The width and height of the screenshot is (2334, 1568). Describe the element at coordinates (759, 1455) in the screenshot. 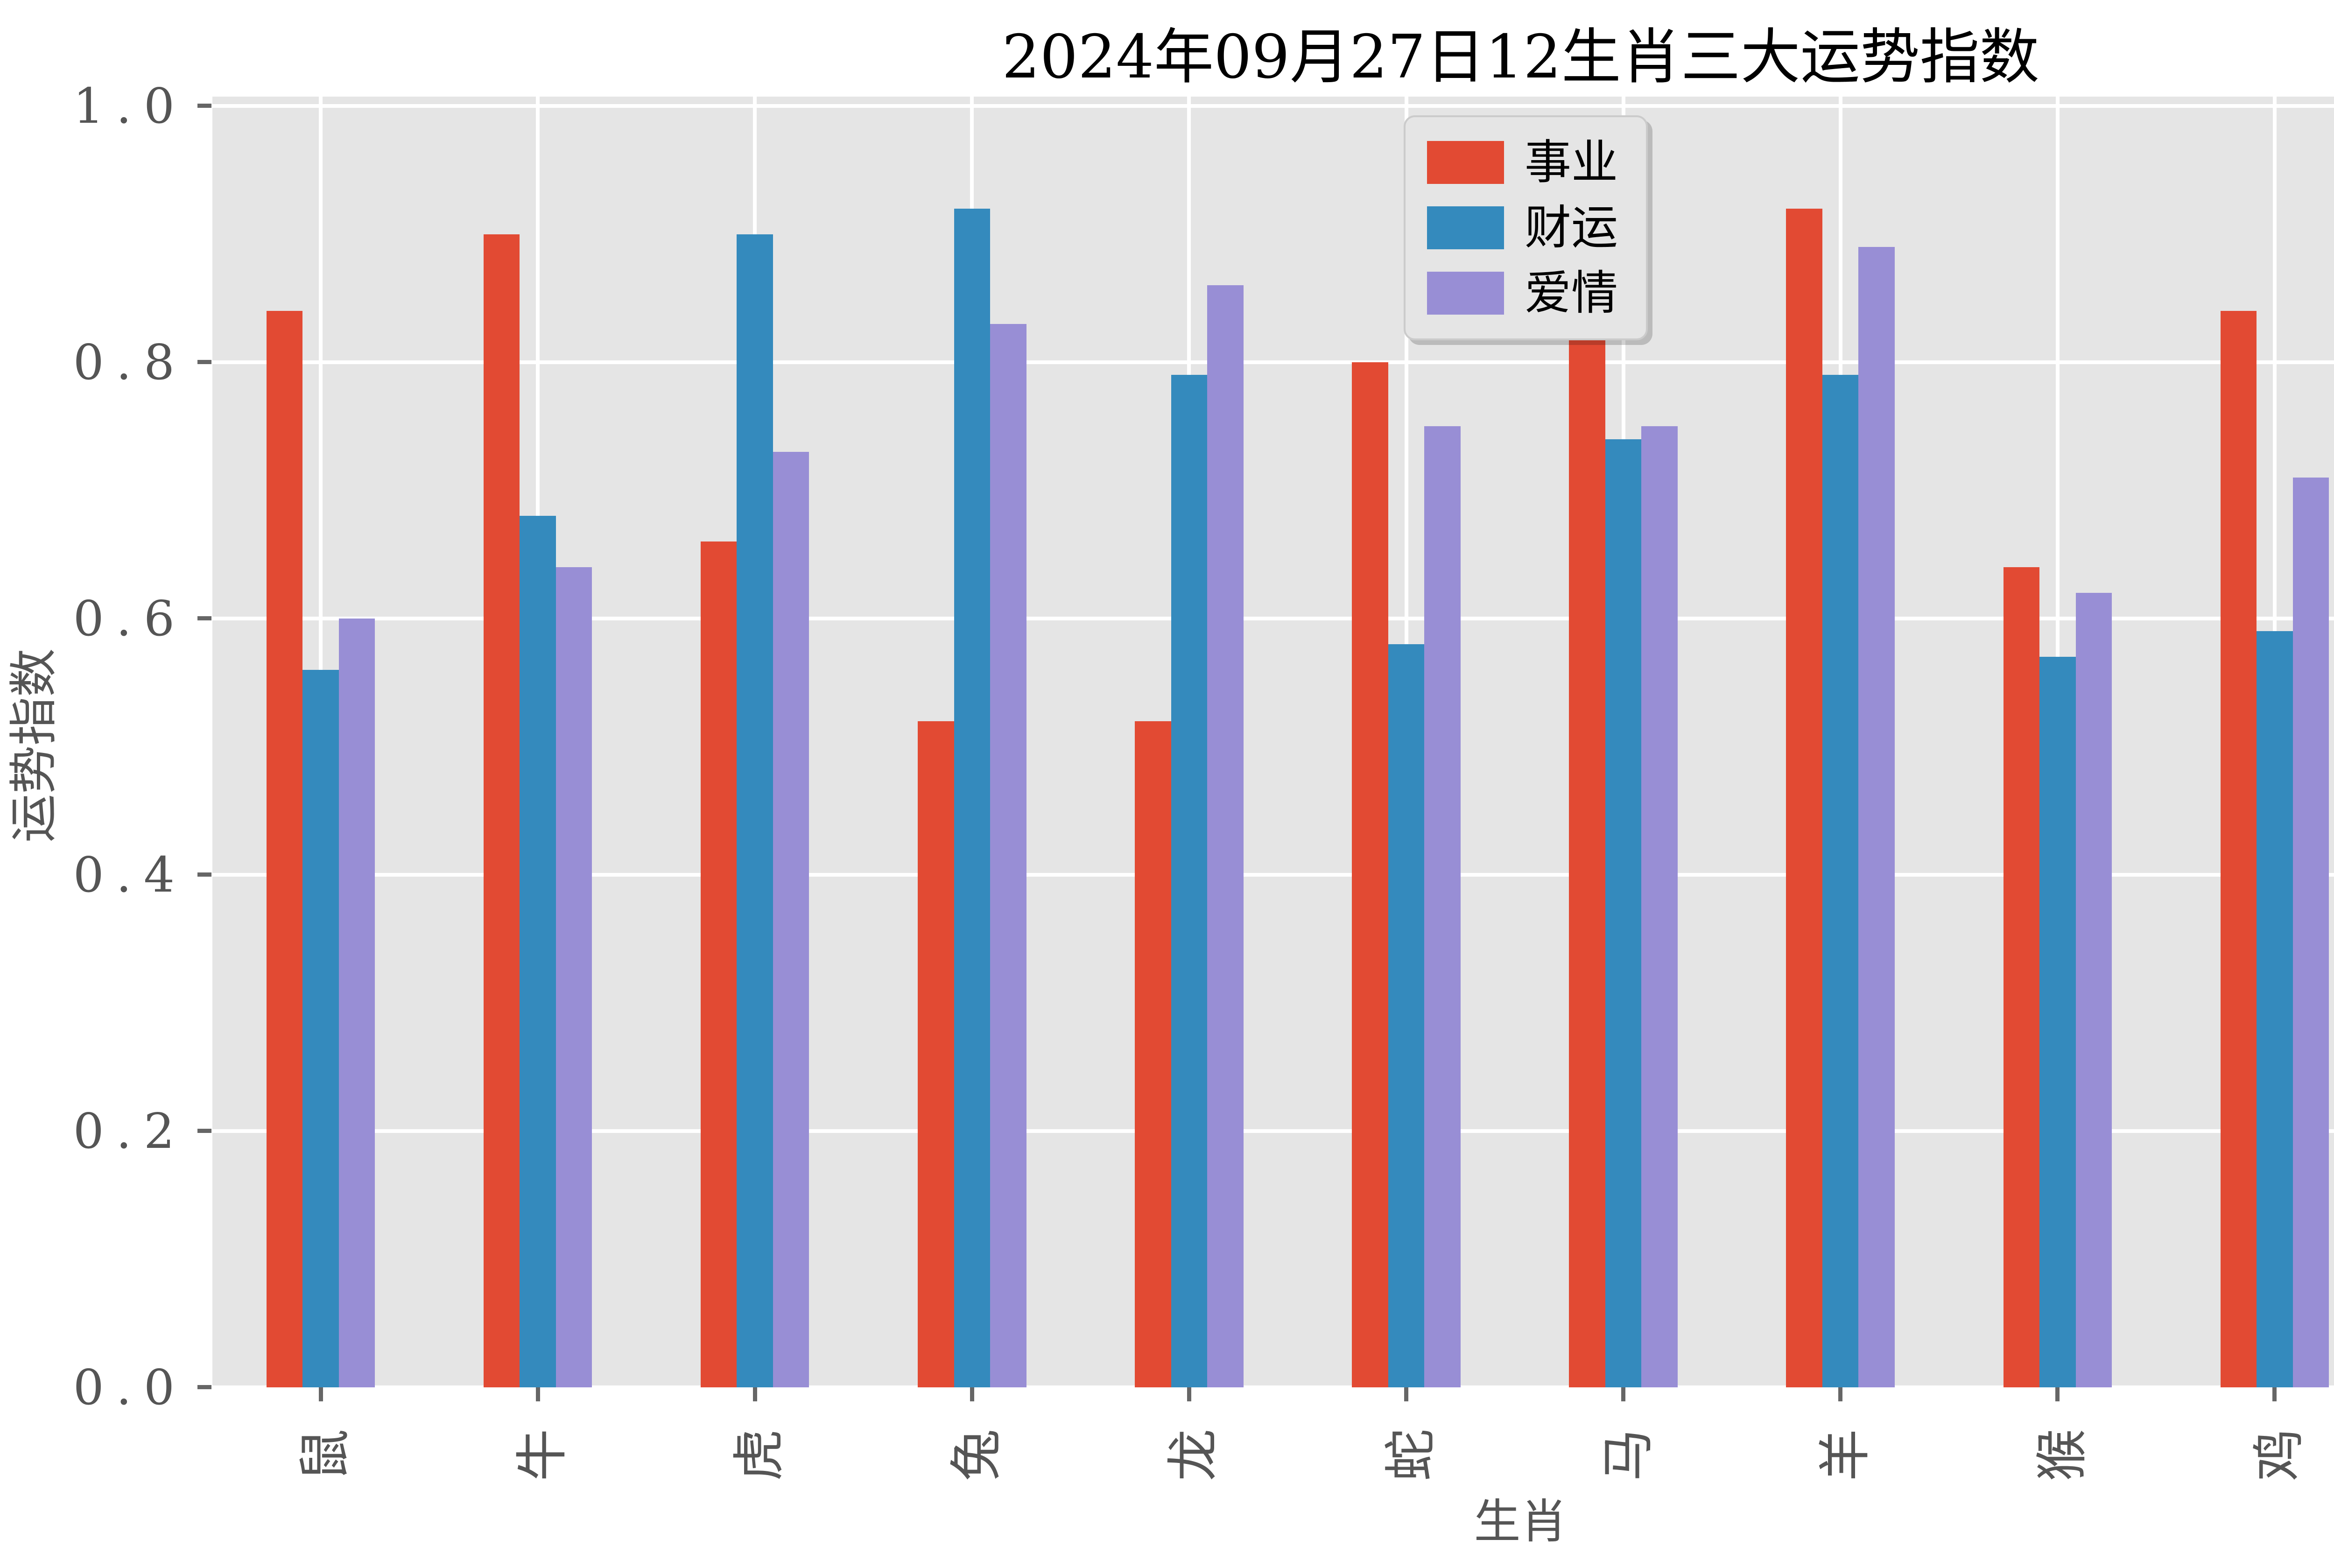

I see `x-tick-label: 虎` at that location.